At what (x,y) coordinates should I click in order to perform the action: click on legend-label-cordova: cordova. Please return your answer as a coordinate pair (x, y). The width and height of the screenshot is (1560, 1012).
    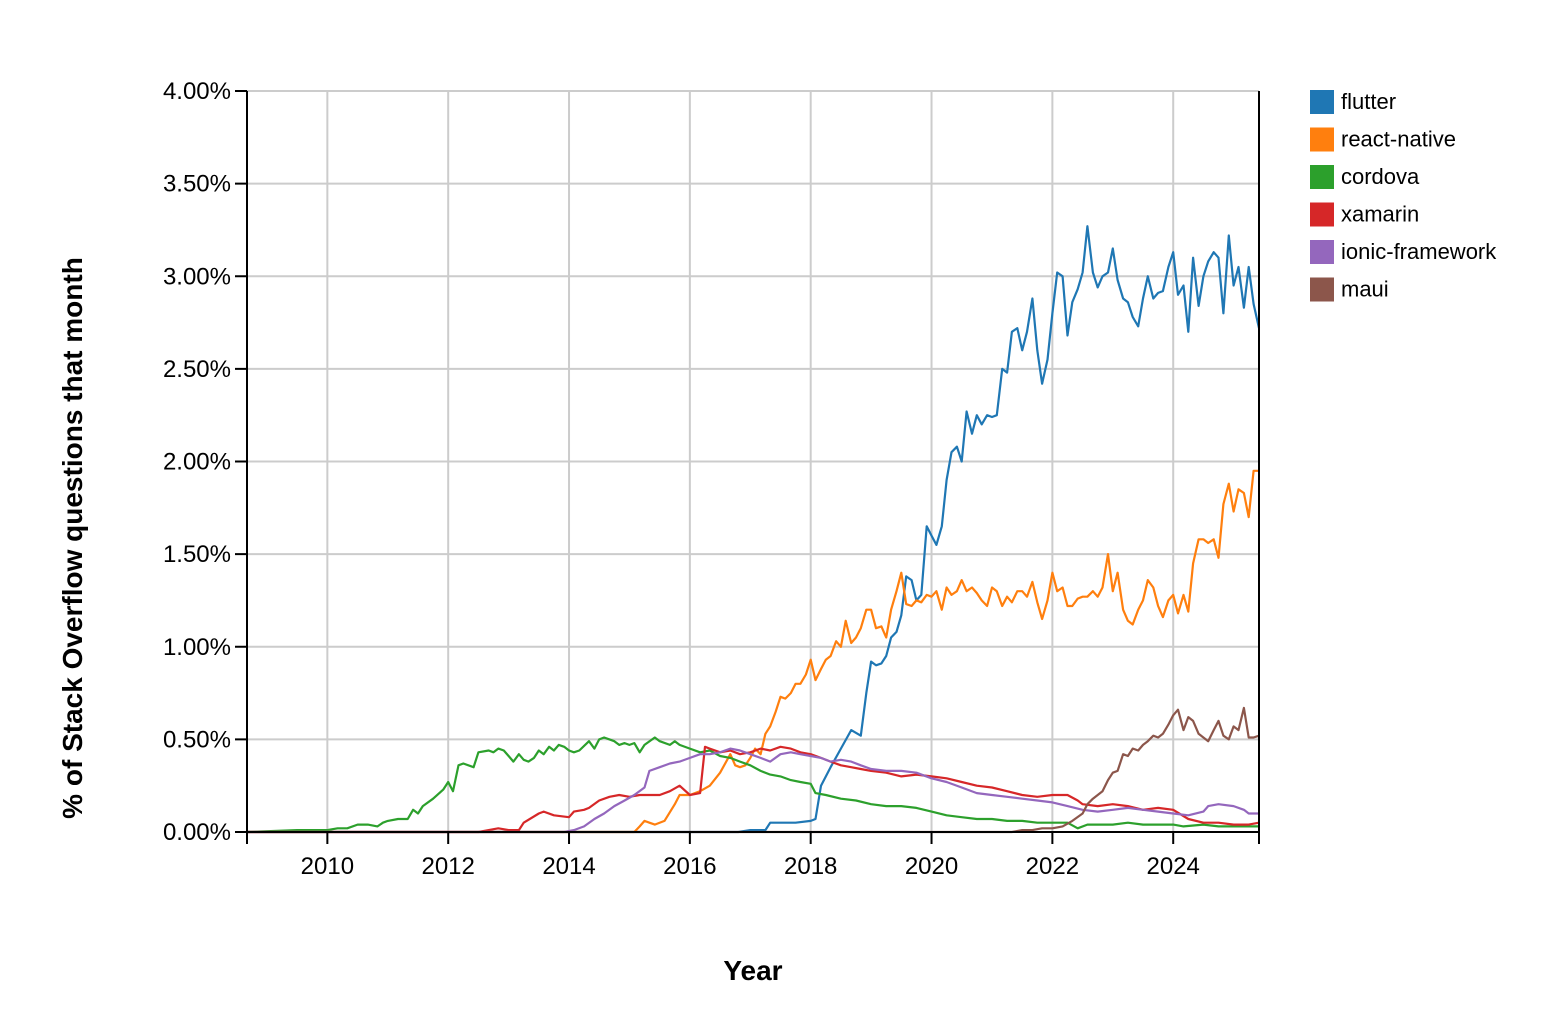
    Looking at the image, I should click on (1380, 176).